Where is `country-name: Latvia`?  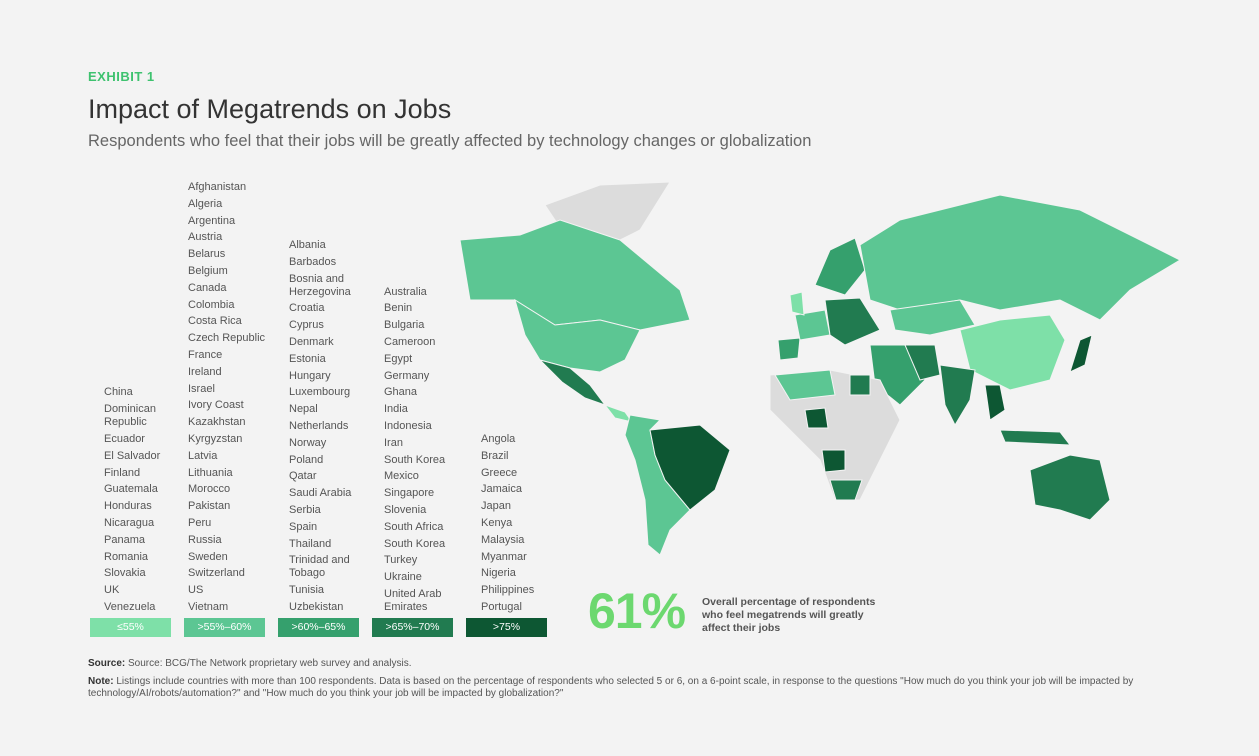
country-name: Latvia is located at coordinates (203, 455).